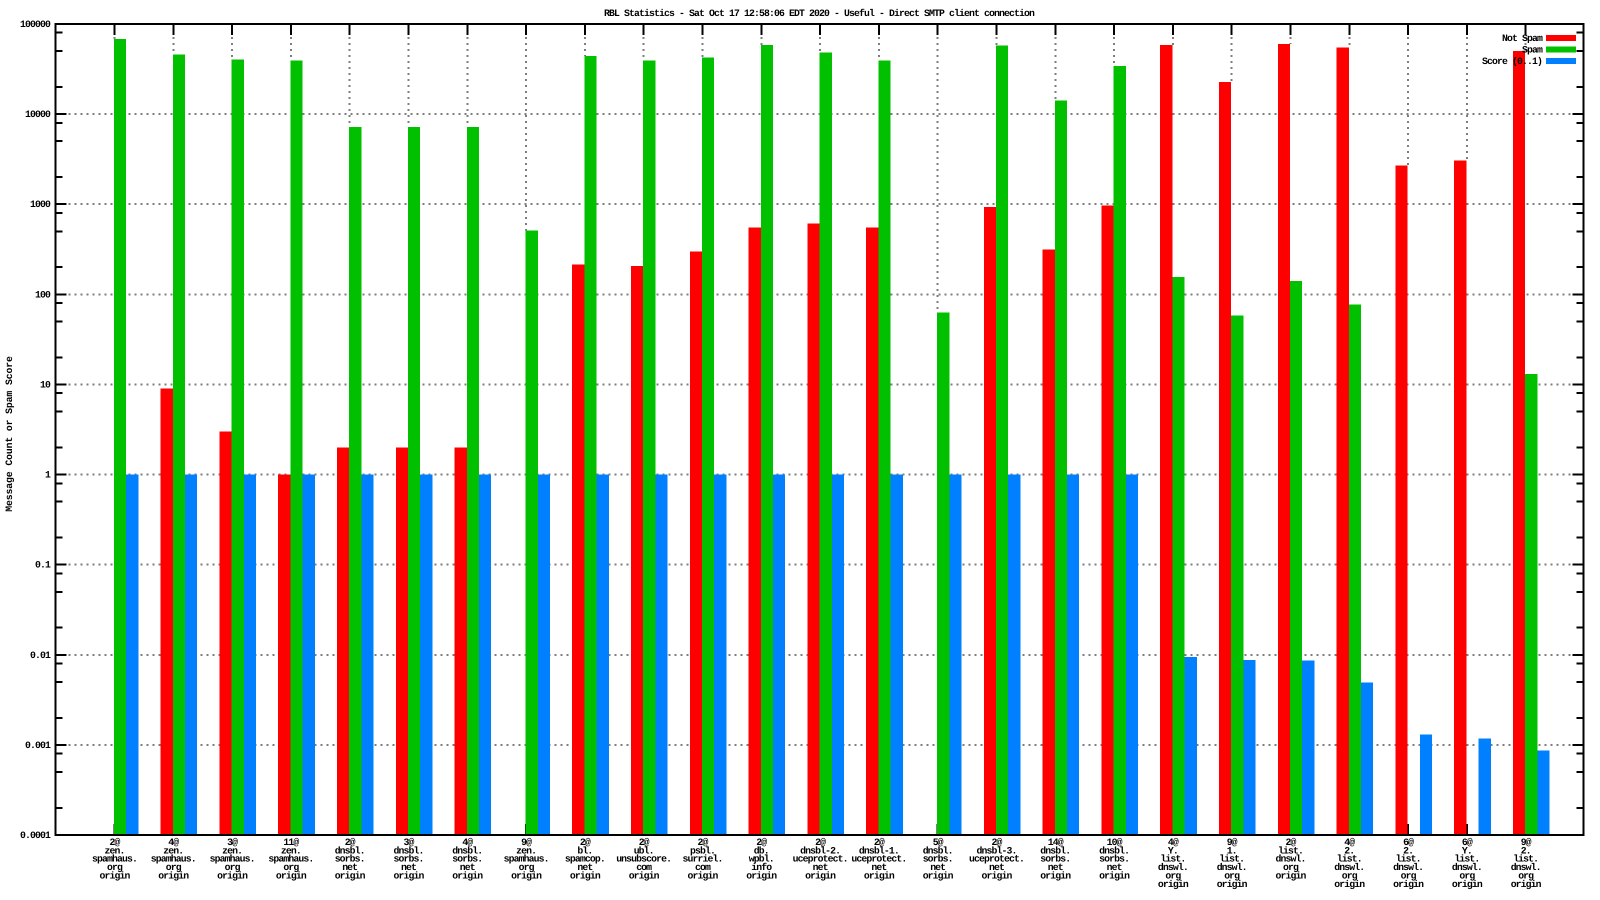 This screenshot has height=900, width=1600. What do you see at coordinates (1512, 61) in the screenshot?
I see `svg-text: Score (0..1)` at bounding box center [1512, 61].